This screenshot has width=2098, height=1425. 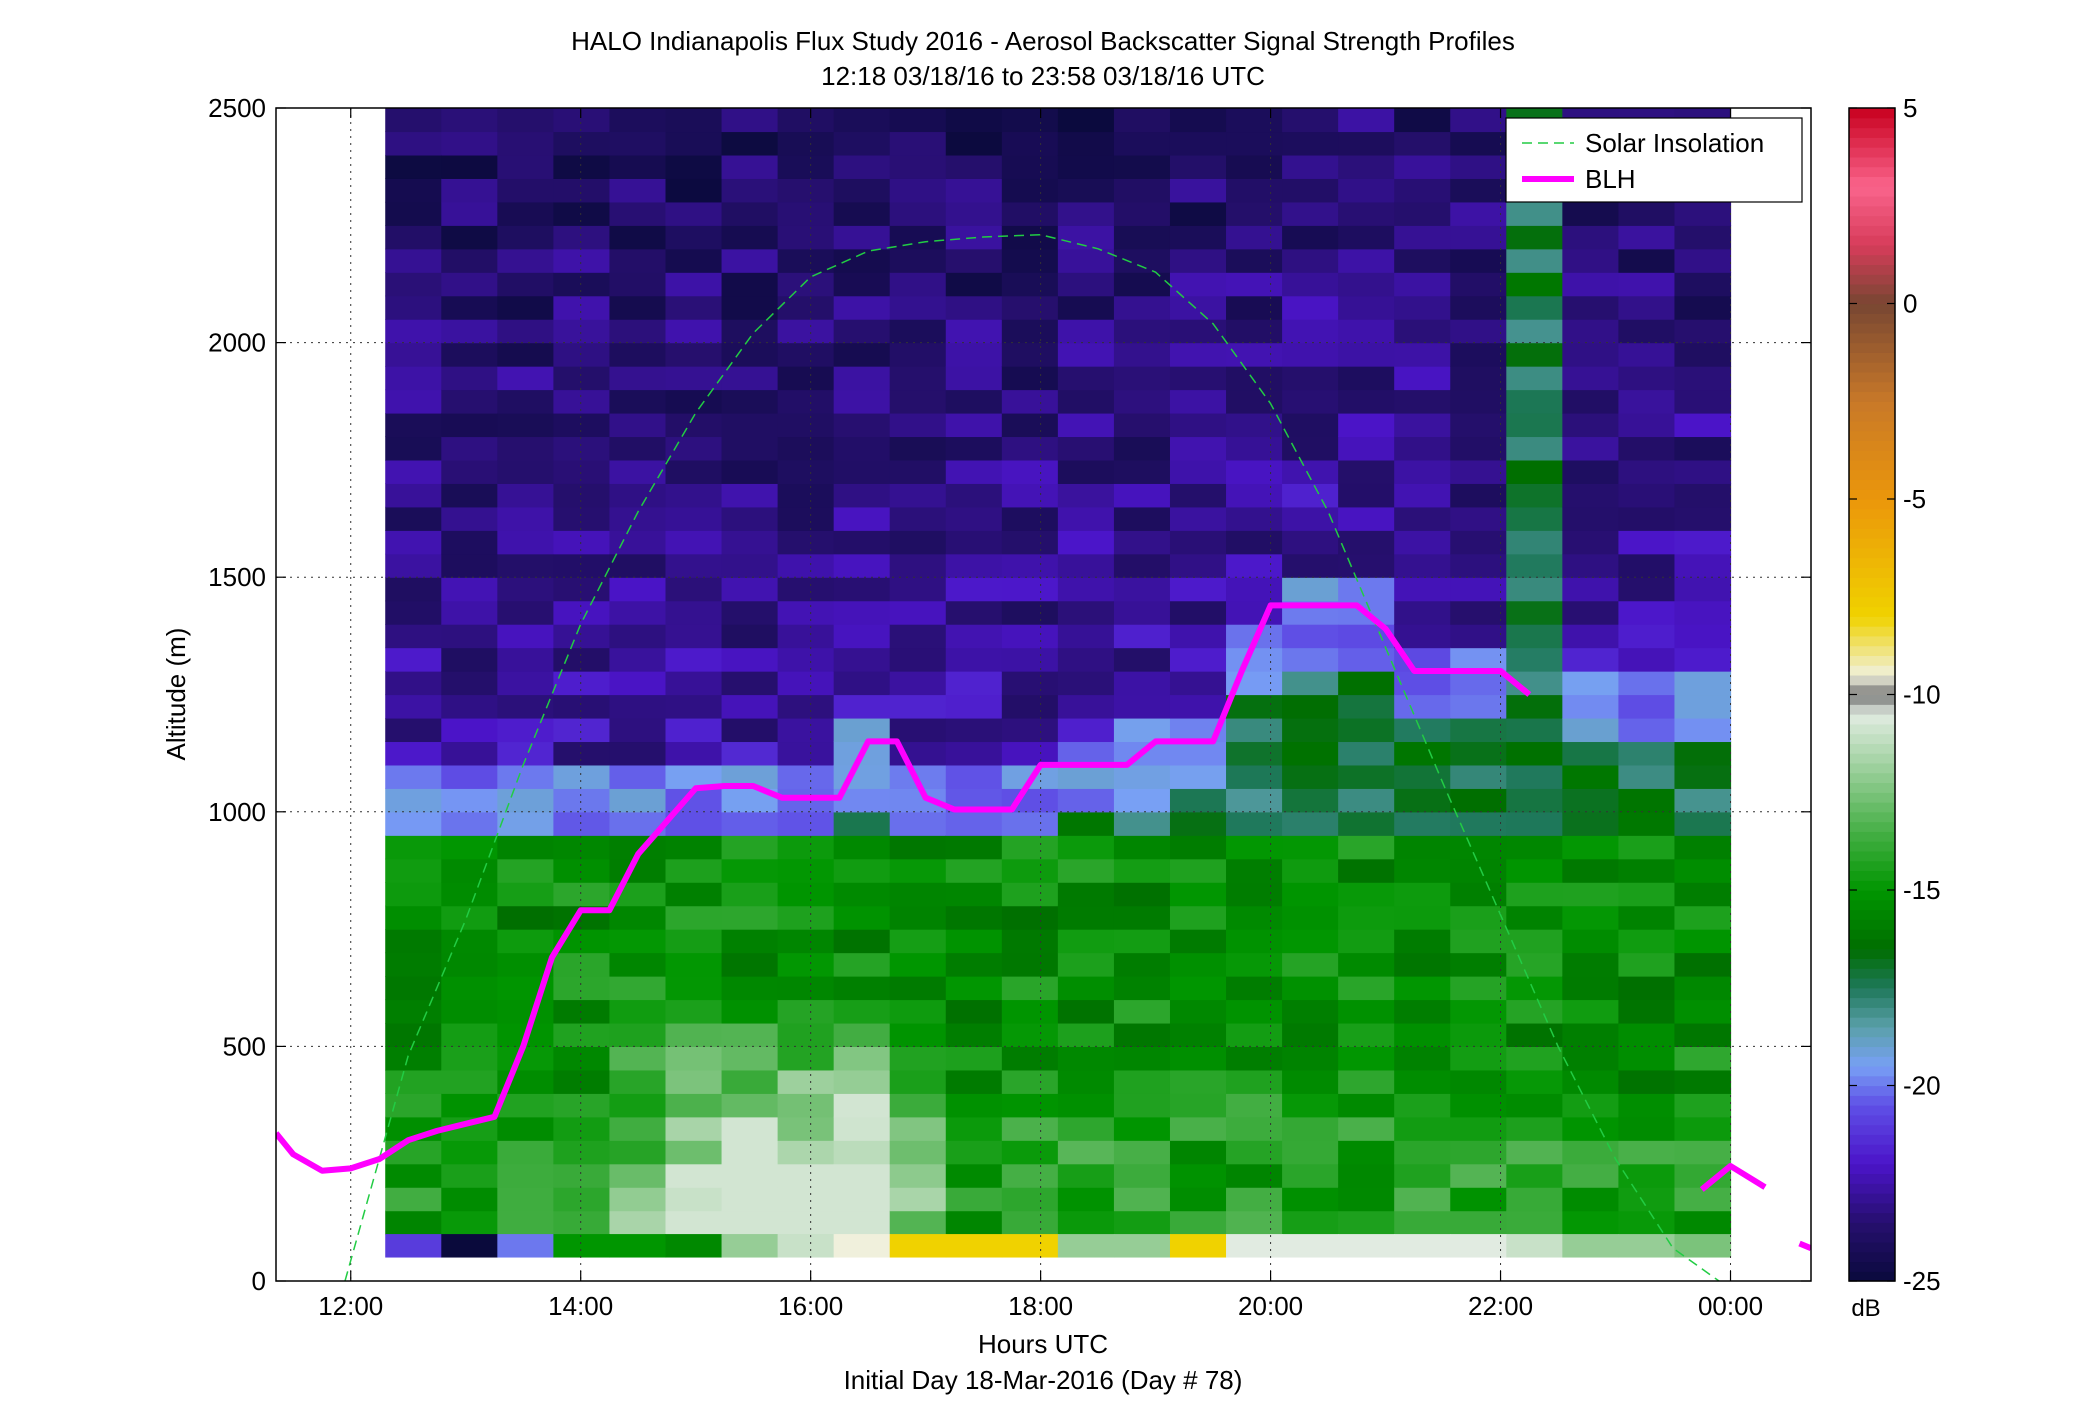 What do you see at coordinates (1043, 1380) in the screenshot?
I see `x-axis-label-2: Initial Day 18-Mar-2016 (Day # 78)` at bounding box center [1043, 1380].